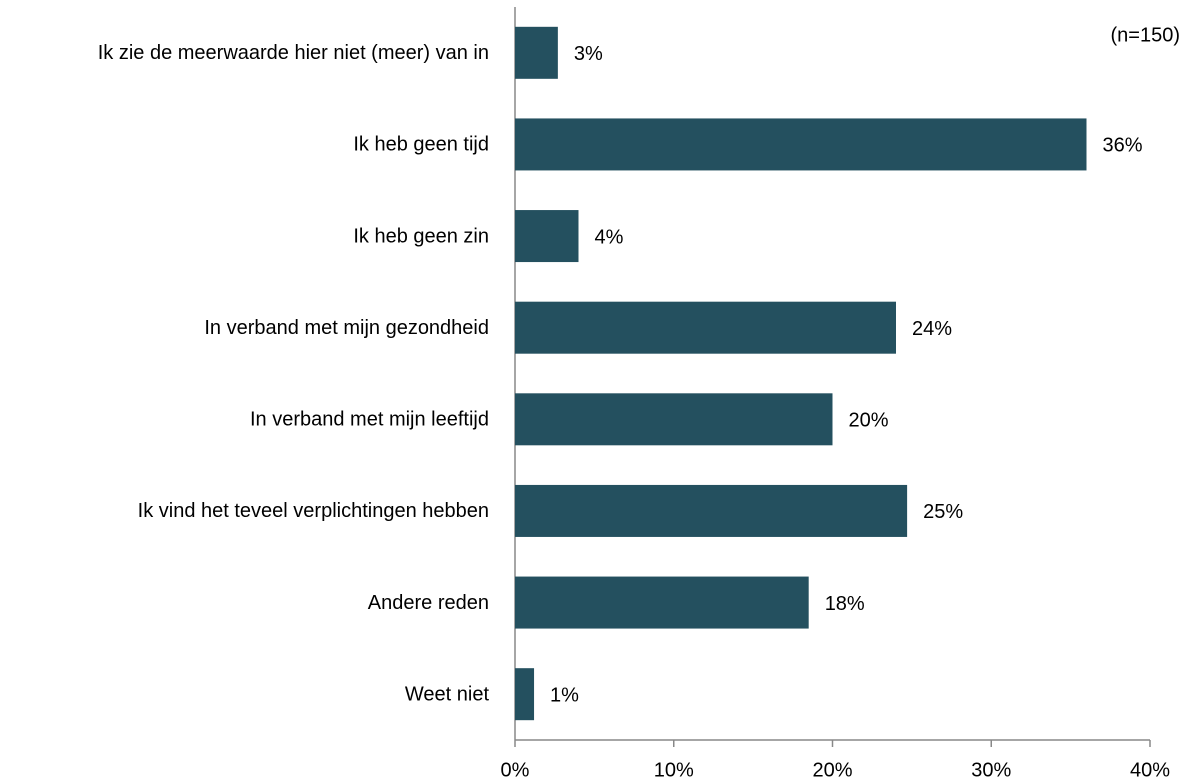  Describe the element at coordinates (1146, 35) in the screenshot. I see `annotation: (n=150)` at that location.